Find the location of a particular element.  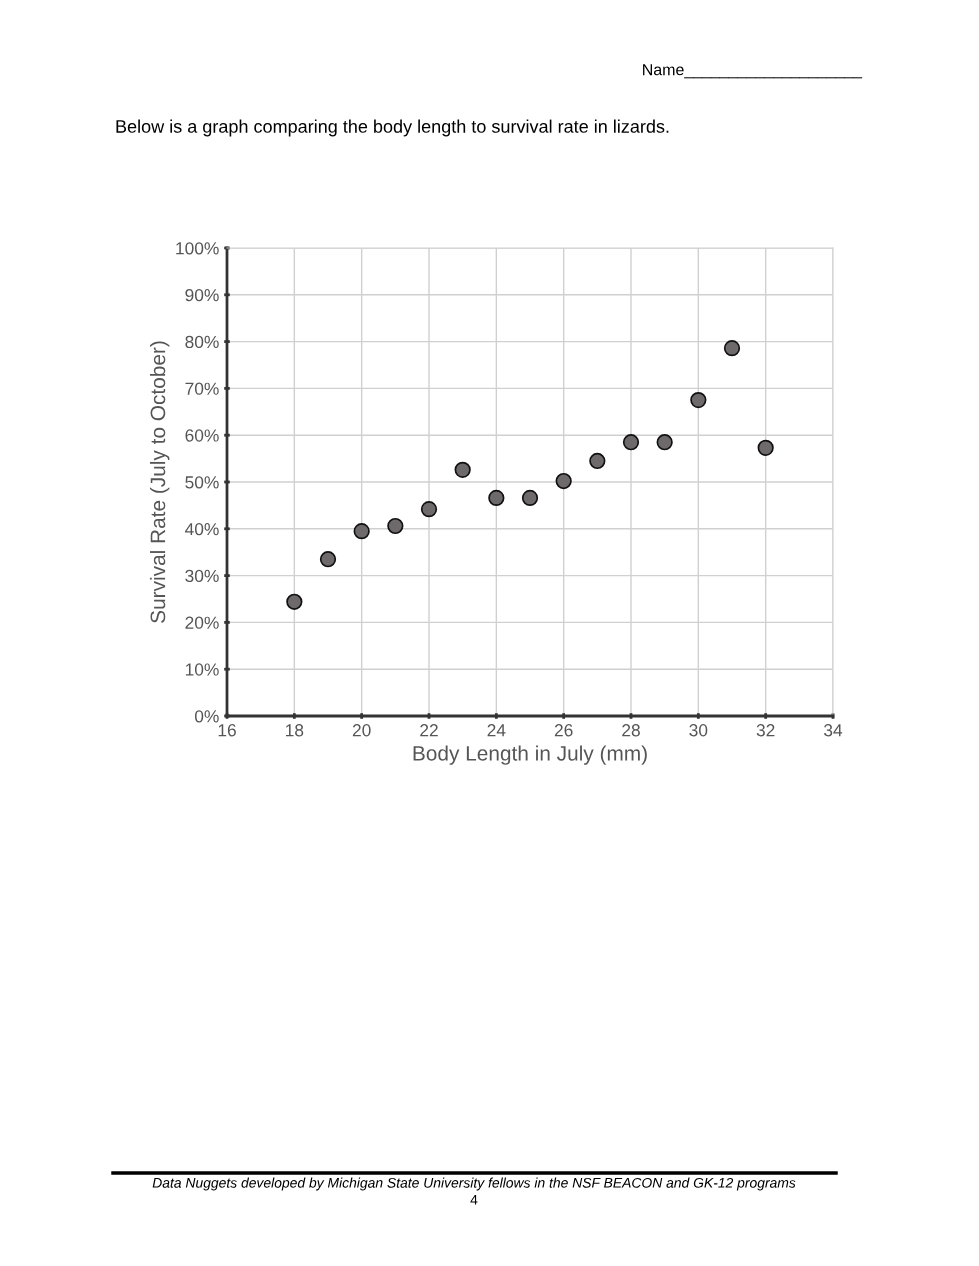

chart-title: Below is a graph comparing the body length to survival rate in lizards. is located at coordinates (392, 128).